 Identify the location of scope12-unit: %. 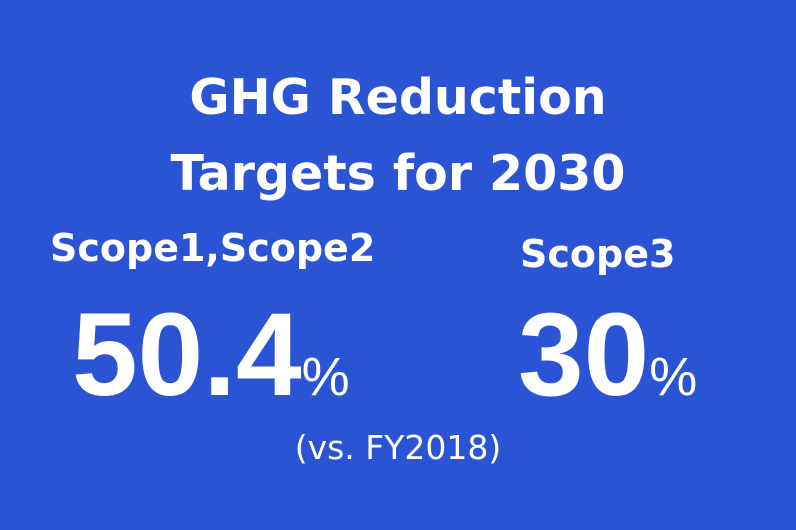
(325, 377).